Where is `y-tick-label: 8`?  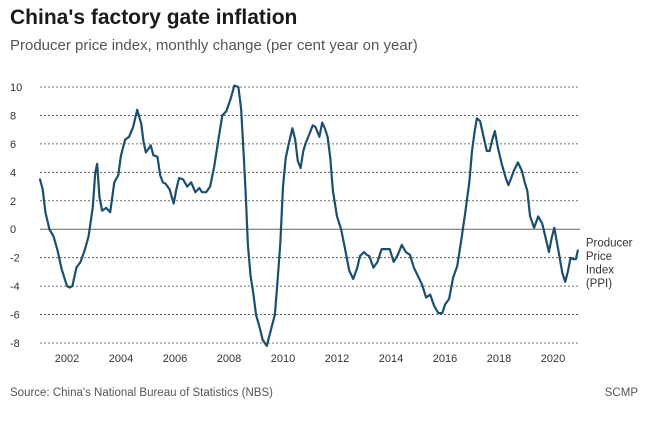 y-tick-label: 8 is located at coordinates (13, 116).